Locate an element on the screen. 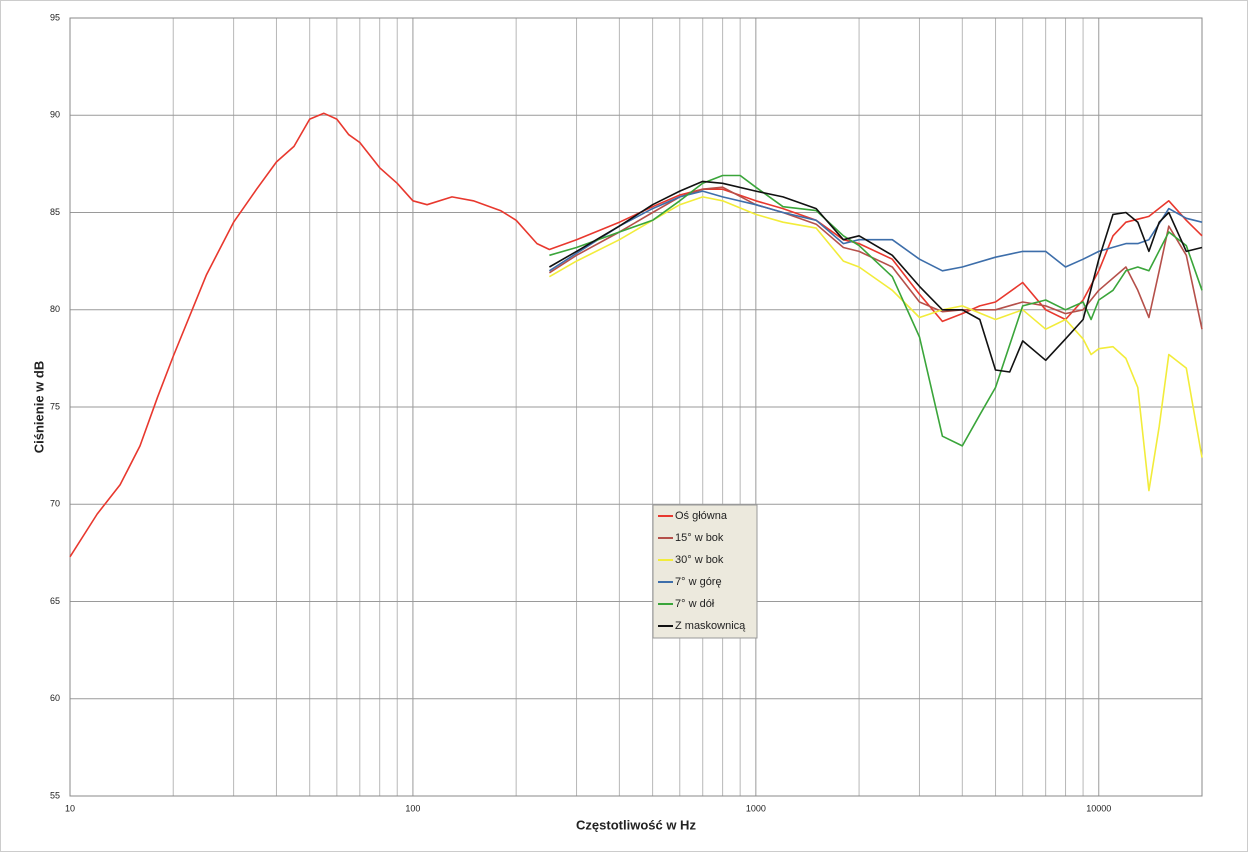  legend-label: Z maskownicą is located at coordinates (710, 626).